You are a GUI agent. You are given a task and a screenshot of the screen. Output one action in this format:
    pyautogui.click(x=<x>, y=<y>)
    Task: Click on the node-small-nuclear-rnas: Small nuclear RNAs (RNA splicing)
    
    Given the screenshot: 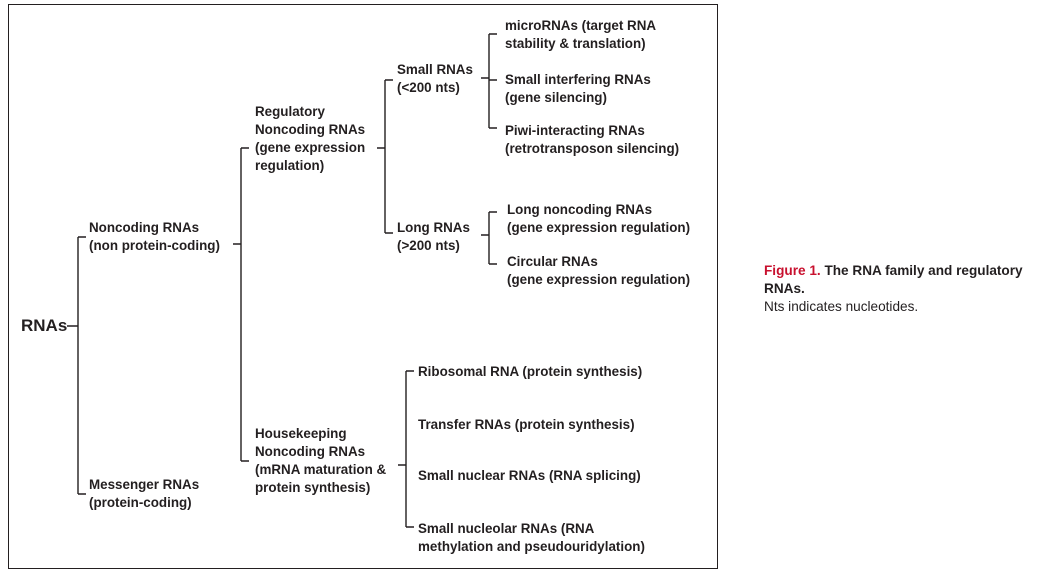 What is the action you would take?
    pyautogui.click(x=529, y=475)
    